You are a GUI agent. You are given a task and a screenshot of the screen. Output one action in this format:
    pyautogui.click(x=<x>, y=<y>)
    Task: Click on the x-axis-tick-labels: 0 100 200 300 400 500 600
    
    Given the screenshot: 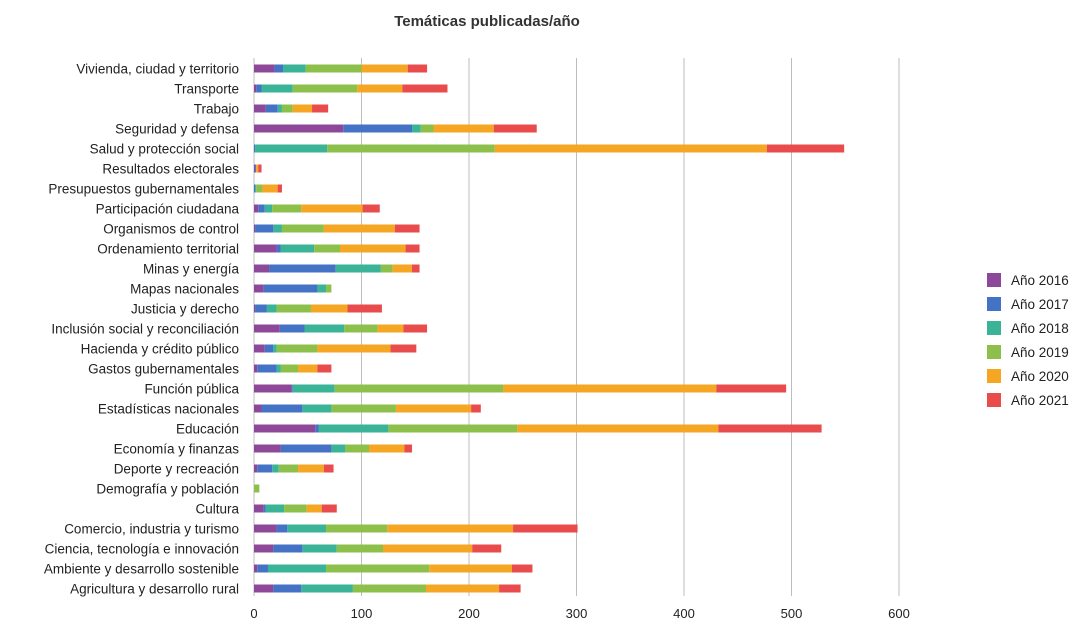 What is the action you would take?
    pyautogui.click(x=579, y=613)
    